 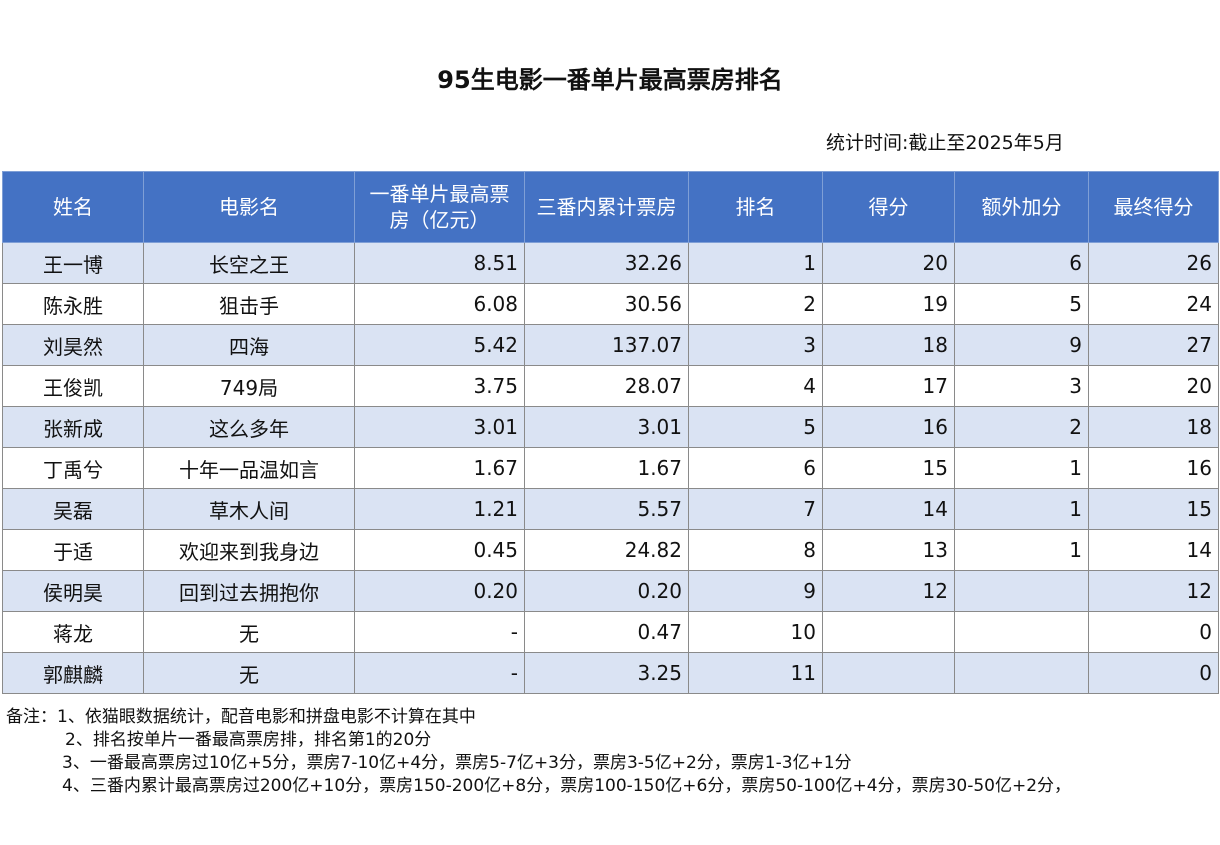 I want to click on table-row: 于适 欢迎来到我身边 0.45 24.82 8 13 1 14, so click(x=610, y=550).